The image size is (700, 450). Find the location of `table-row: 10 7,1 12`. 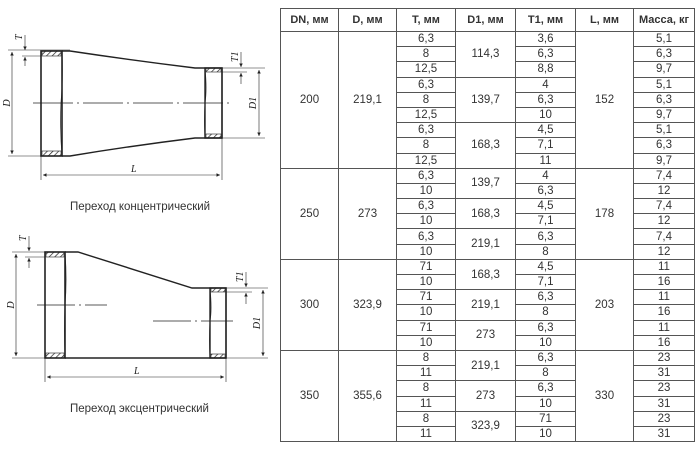

table-row: 10 7,1 12 is located at coordinates (488, 221).